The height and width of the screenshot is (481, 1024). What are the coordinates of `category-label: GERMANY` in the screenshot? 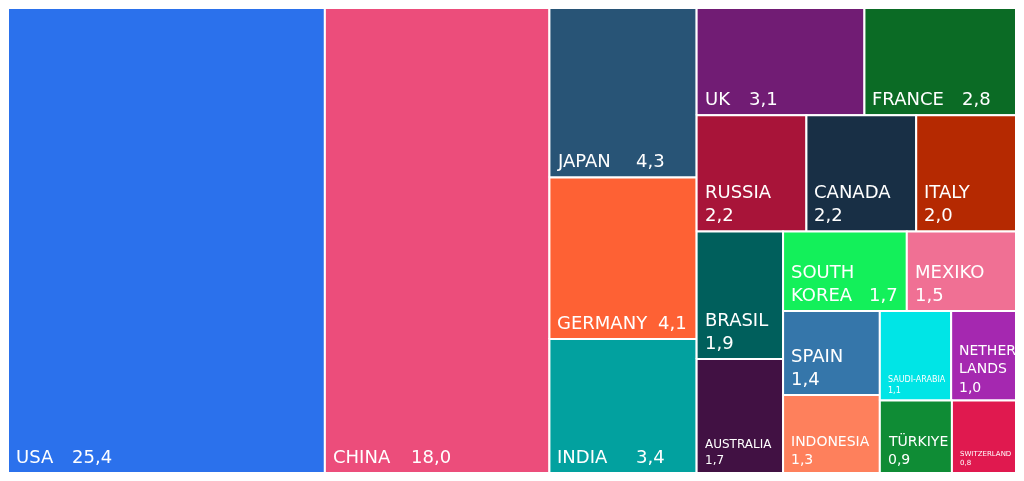 It's located at (603, 322).